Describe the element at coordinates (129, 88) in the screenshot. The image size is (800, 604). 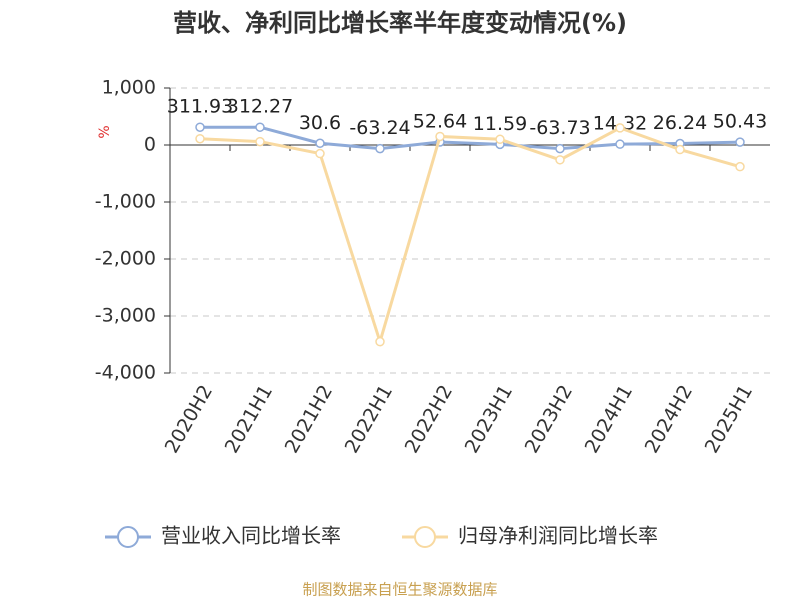
I see `y-tick-label: 1,000` at that location.